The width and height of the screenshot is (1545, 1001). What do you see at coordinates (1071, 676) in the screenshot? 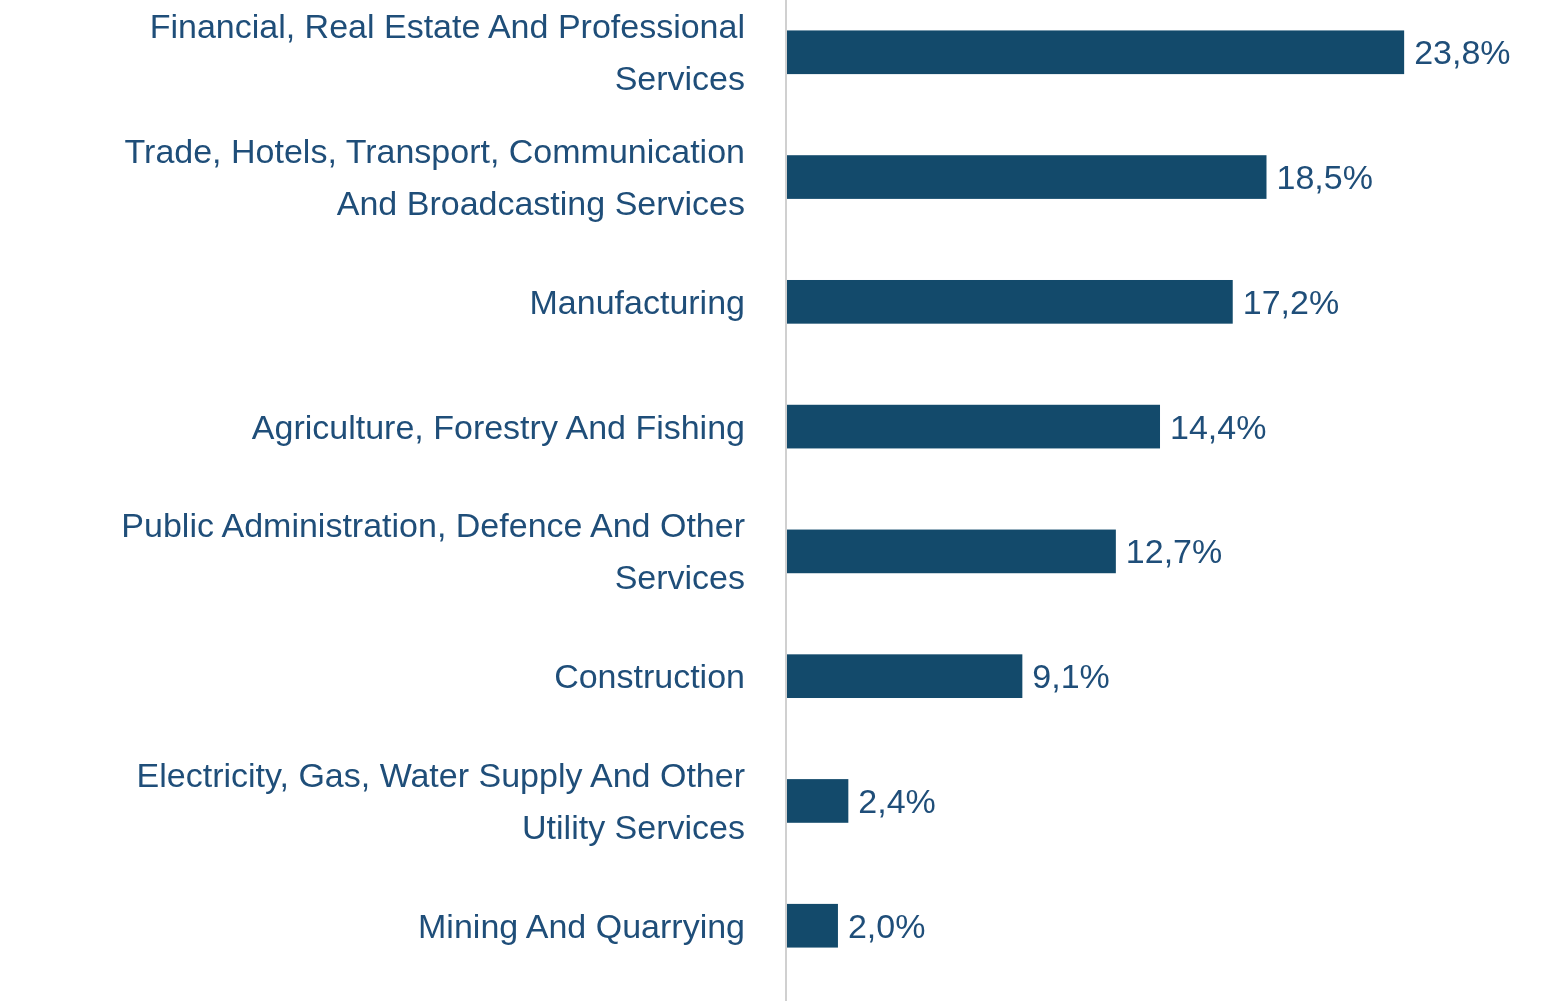
I see `data-label: 9,1%` at bounding box center [1071, 676].